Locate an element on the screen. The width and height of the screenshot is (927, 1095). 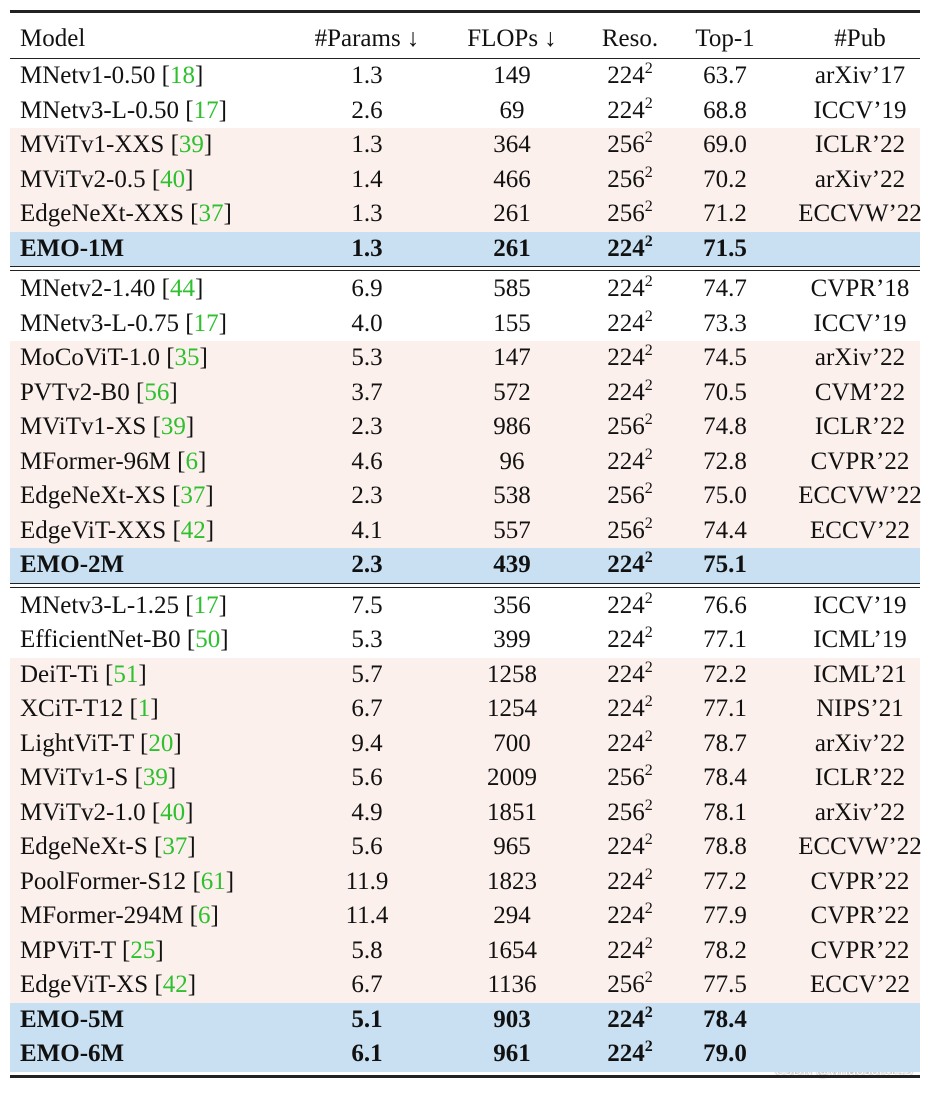
table-row: MFormer-96M [6] 4.6 96 2242 72.8 CVPR’22 is located at coordinates (465, 462).